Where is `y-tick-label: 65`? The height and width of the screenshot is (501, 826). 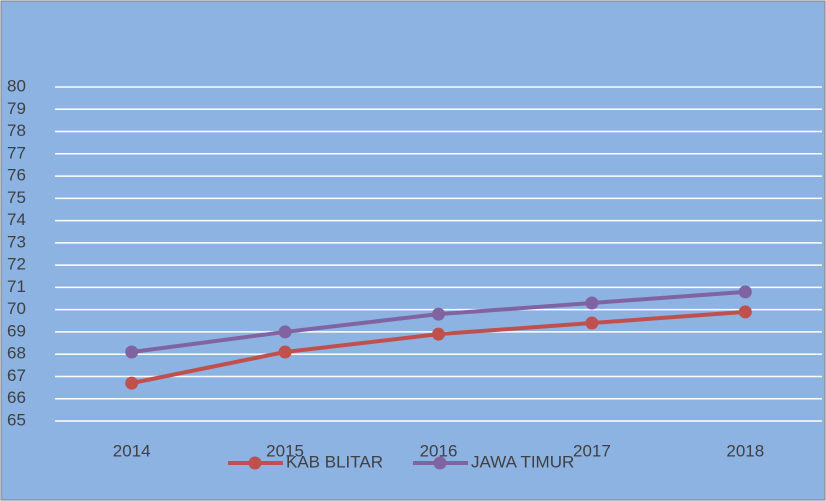 y-tick-label: 65 is located at coordinates (16, 419).